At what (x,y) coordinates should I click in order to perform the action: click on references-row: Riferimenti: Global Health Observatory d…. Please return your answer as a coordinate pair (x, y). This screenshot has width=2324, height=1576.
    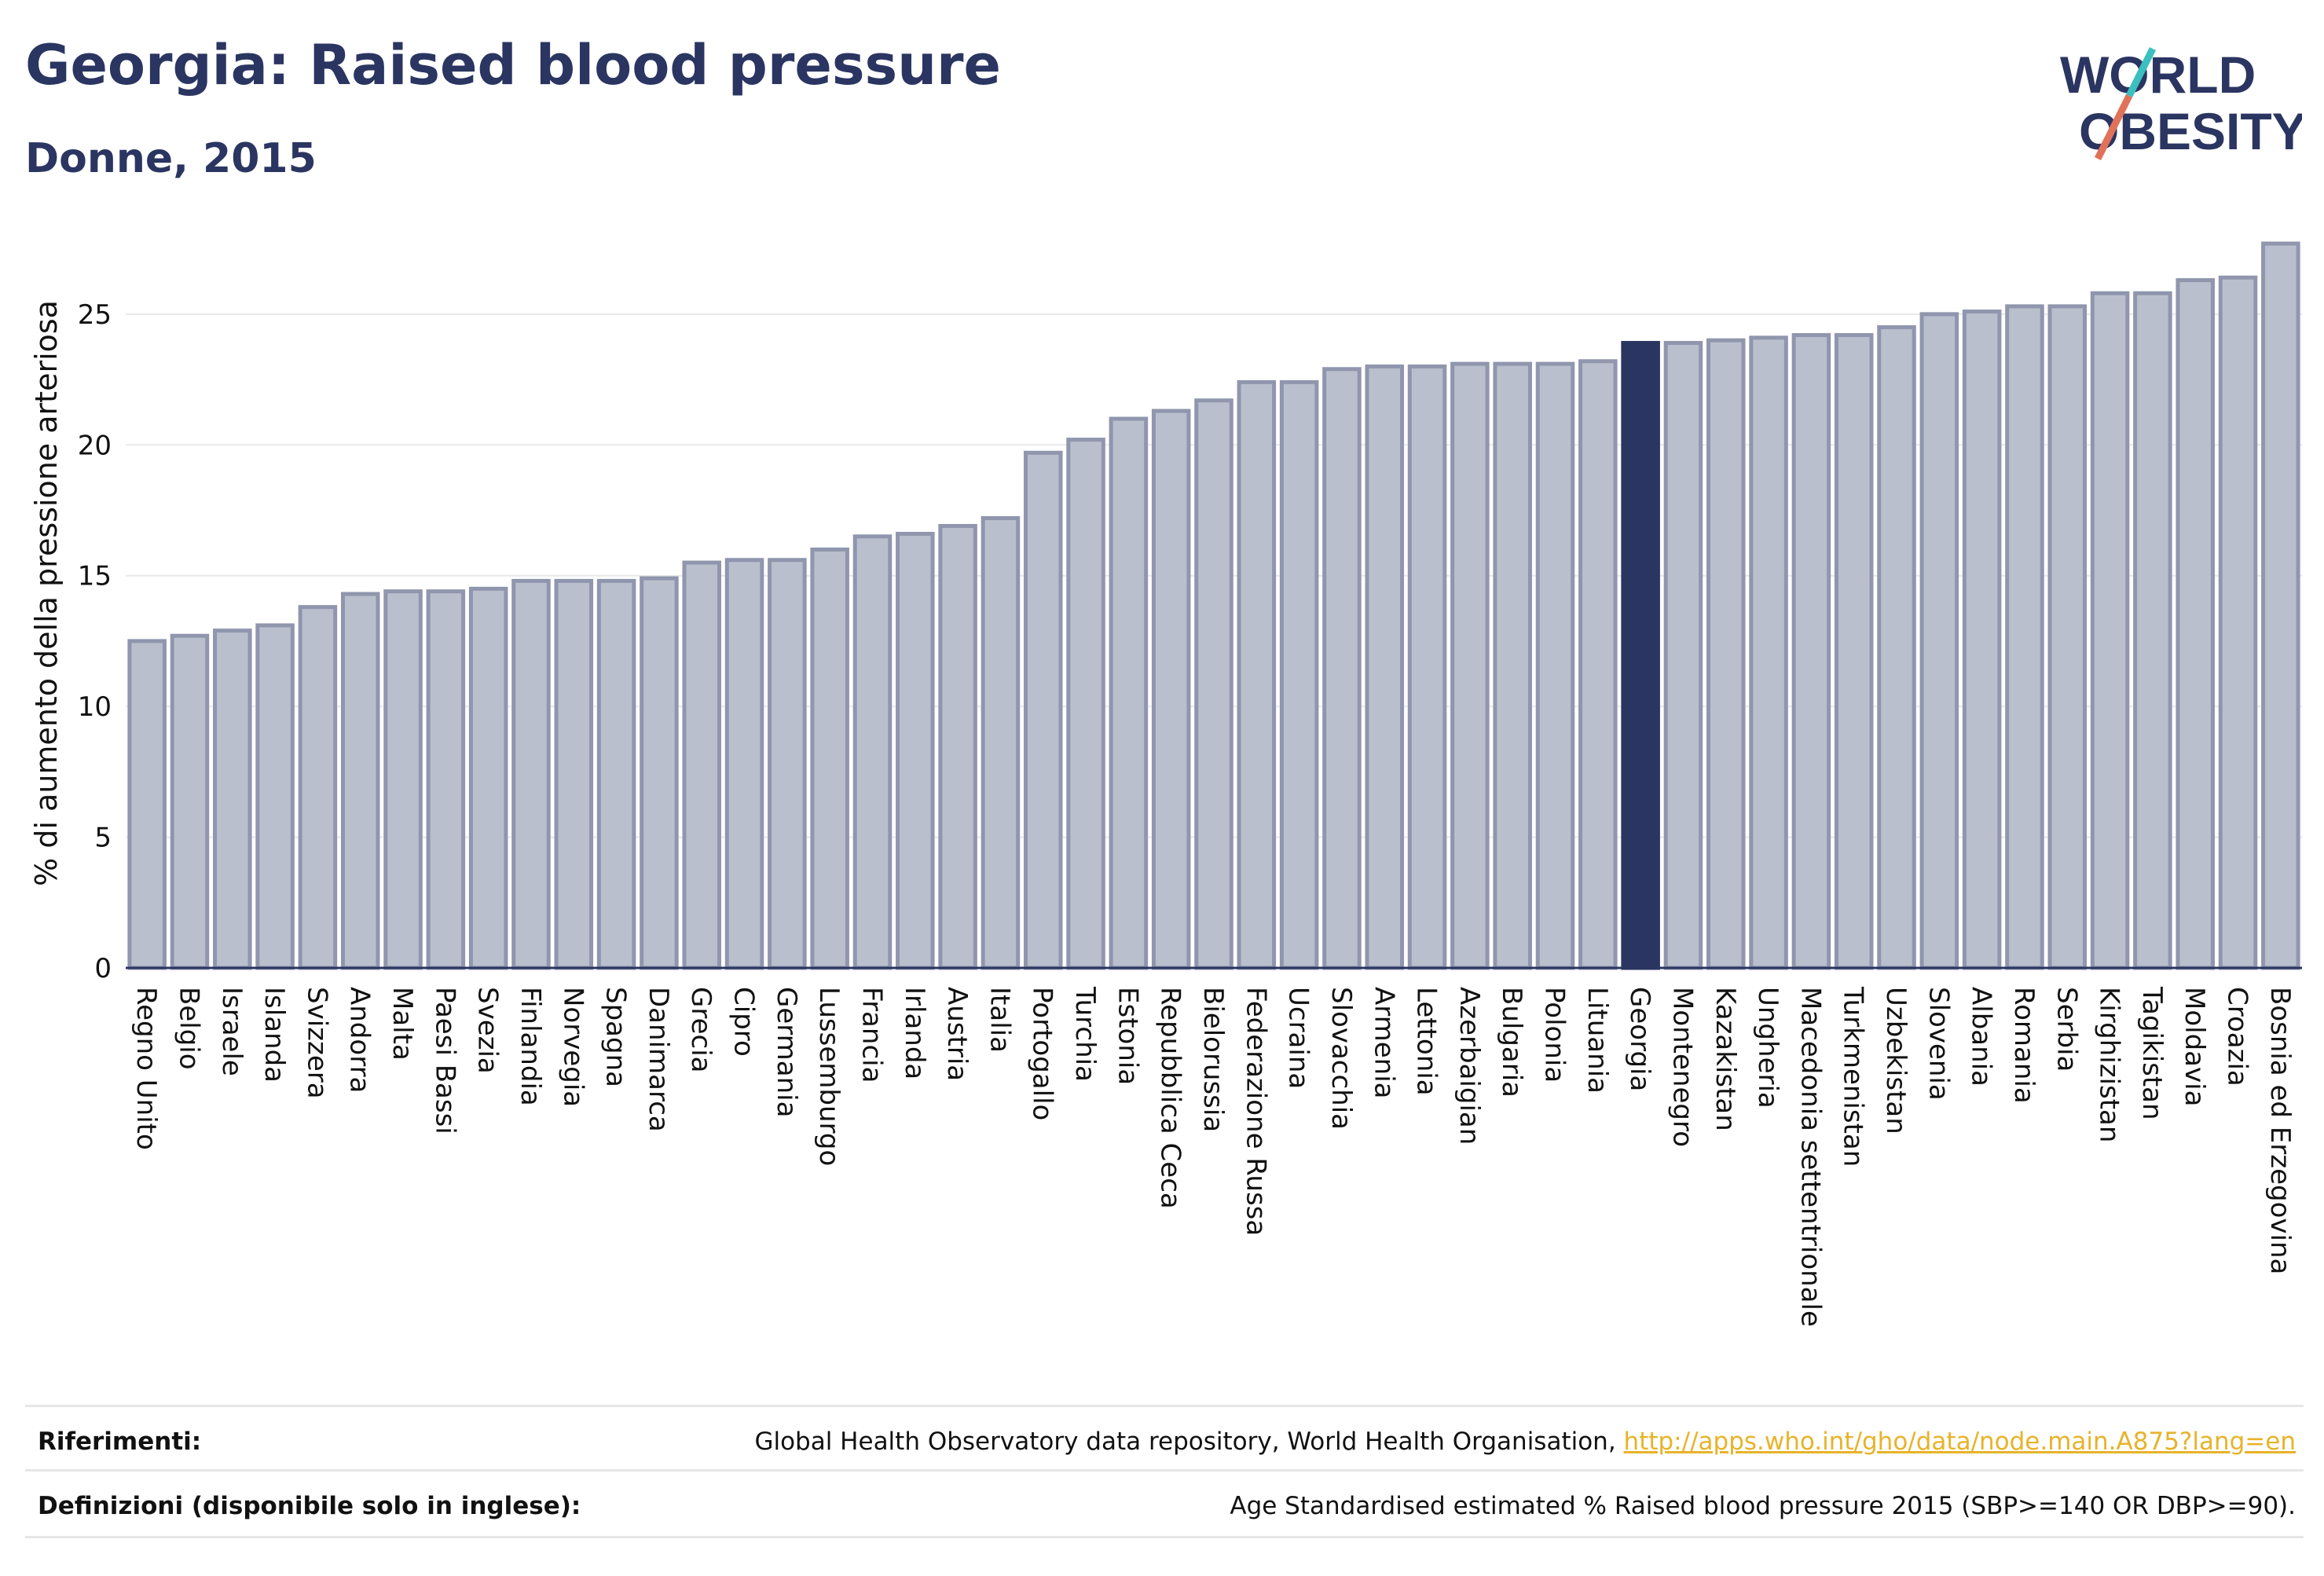
    Looking at the image, I should click on (1164, 1437).